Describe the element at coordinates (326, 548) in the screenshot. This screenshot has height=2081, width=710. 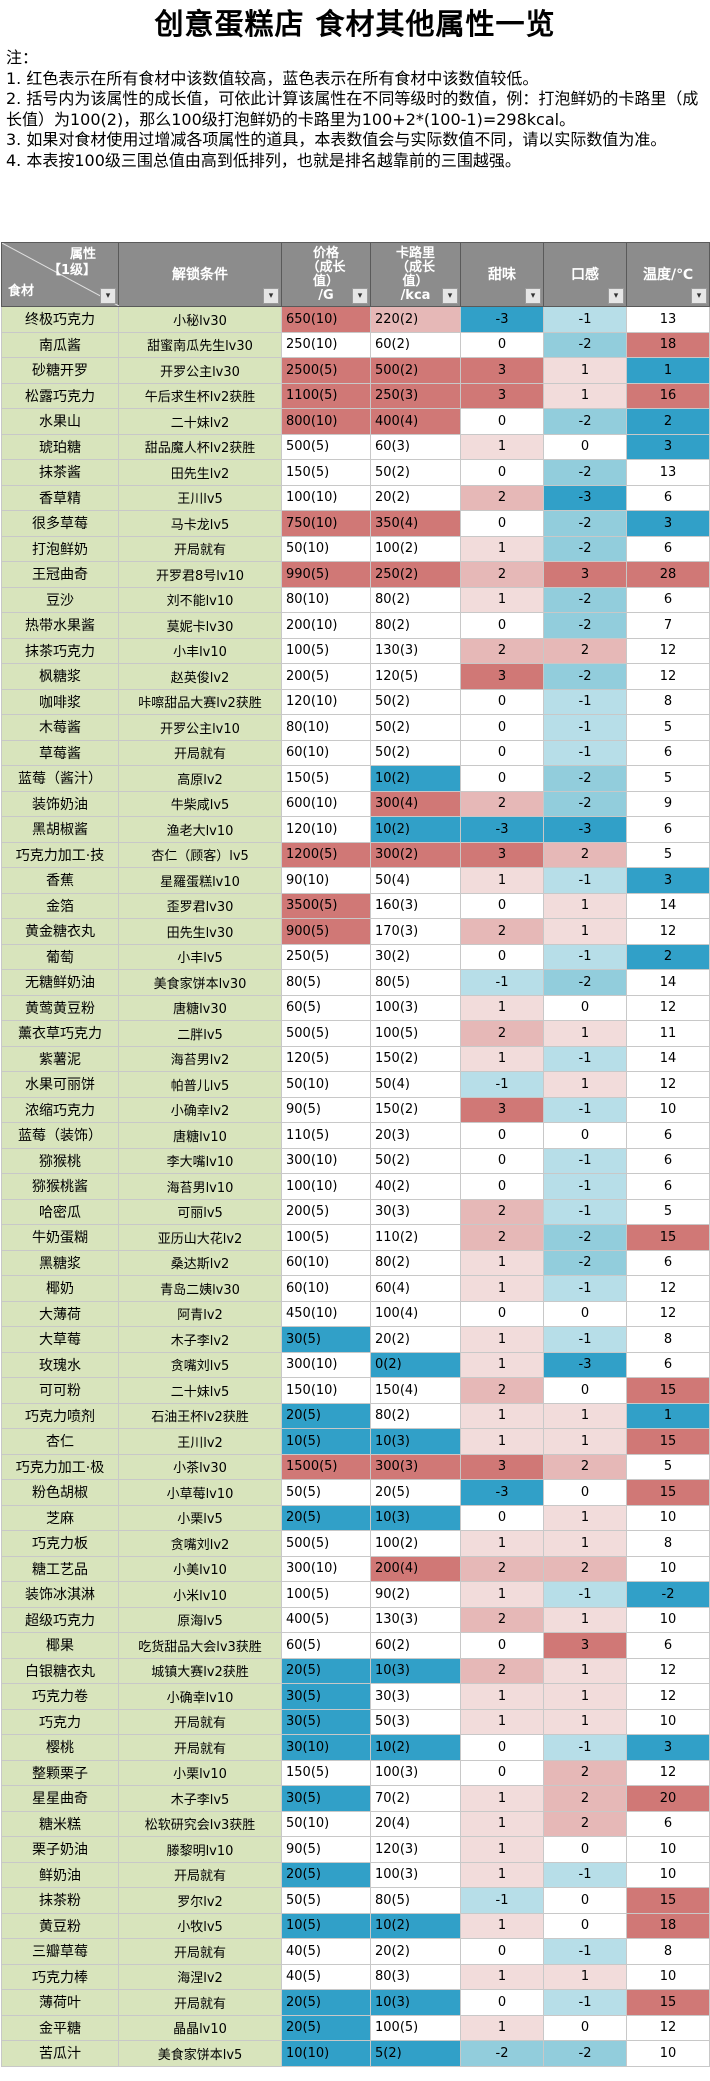
I see `price-cell: 50(10)` at that location.